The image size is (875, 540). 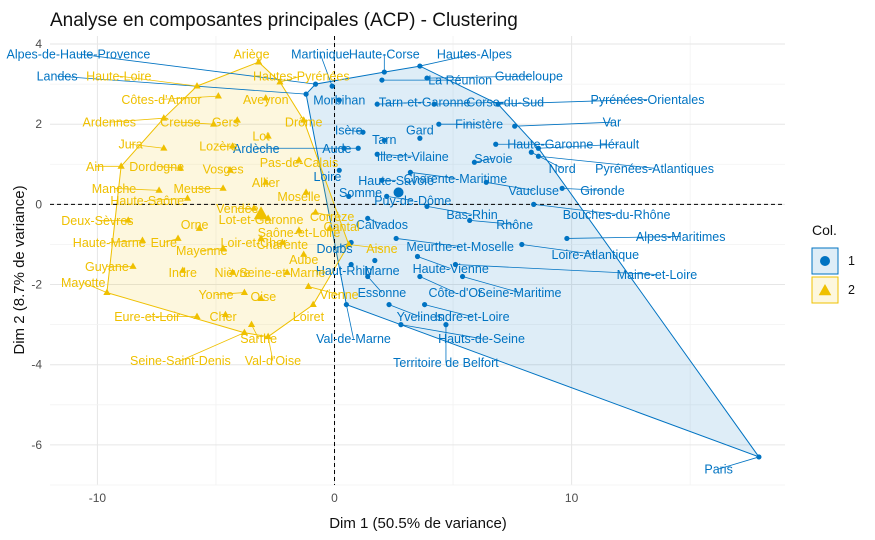 I want to click on point-haute-garonne, so click(x=496, y=144).